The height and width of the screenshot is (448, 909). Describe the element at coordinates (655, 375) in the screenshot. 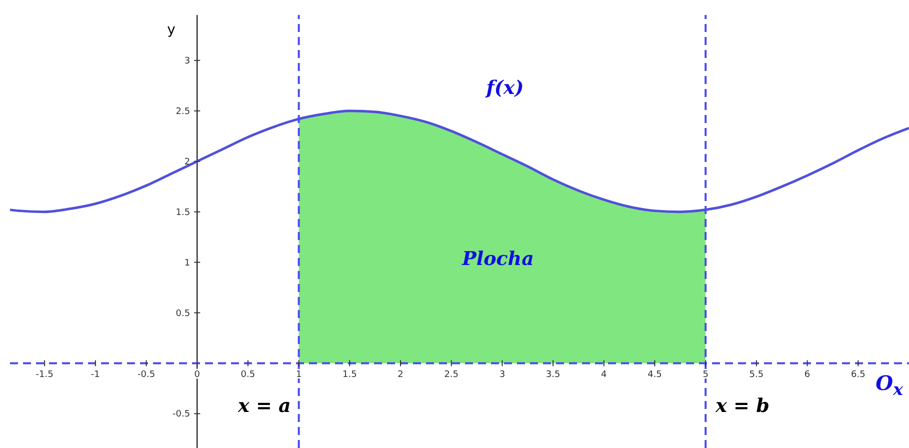

I see `x-tick-label: 4.5` at that location.